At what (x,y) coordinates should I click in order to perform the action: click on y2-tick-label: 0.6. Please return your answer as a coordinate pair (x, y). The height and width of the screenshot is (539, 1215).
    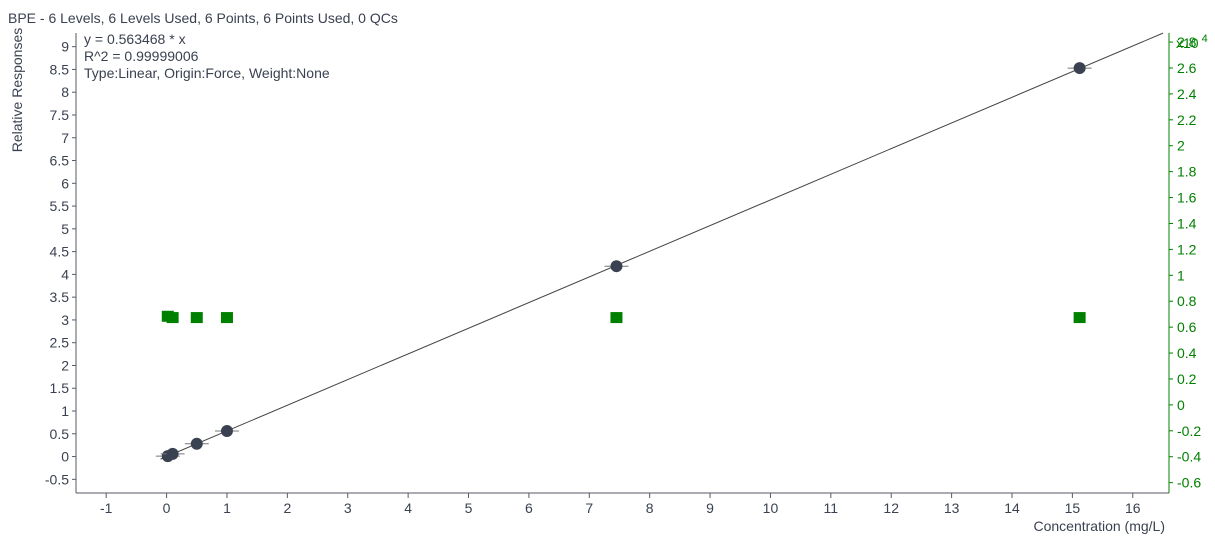
    Looking at the image, I should click on (1187, 327).